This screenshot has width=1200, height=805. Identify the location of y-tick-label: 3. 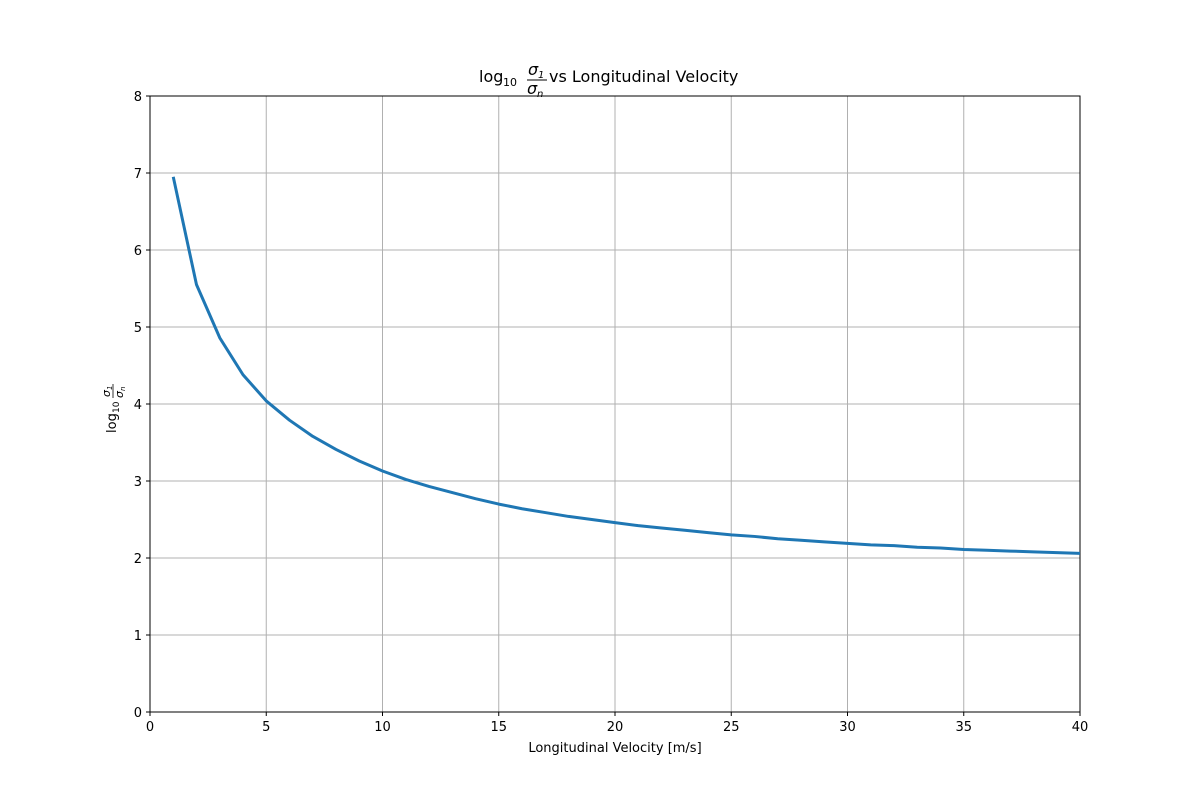
(138, 482).